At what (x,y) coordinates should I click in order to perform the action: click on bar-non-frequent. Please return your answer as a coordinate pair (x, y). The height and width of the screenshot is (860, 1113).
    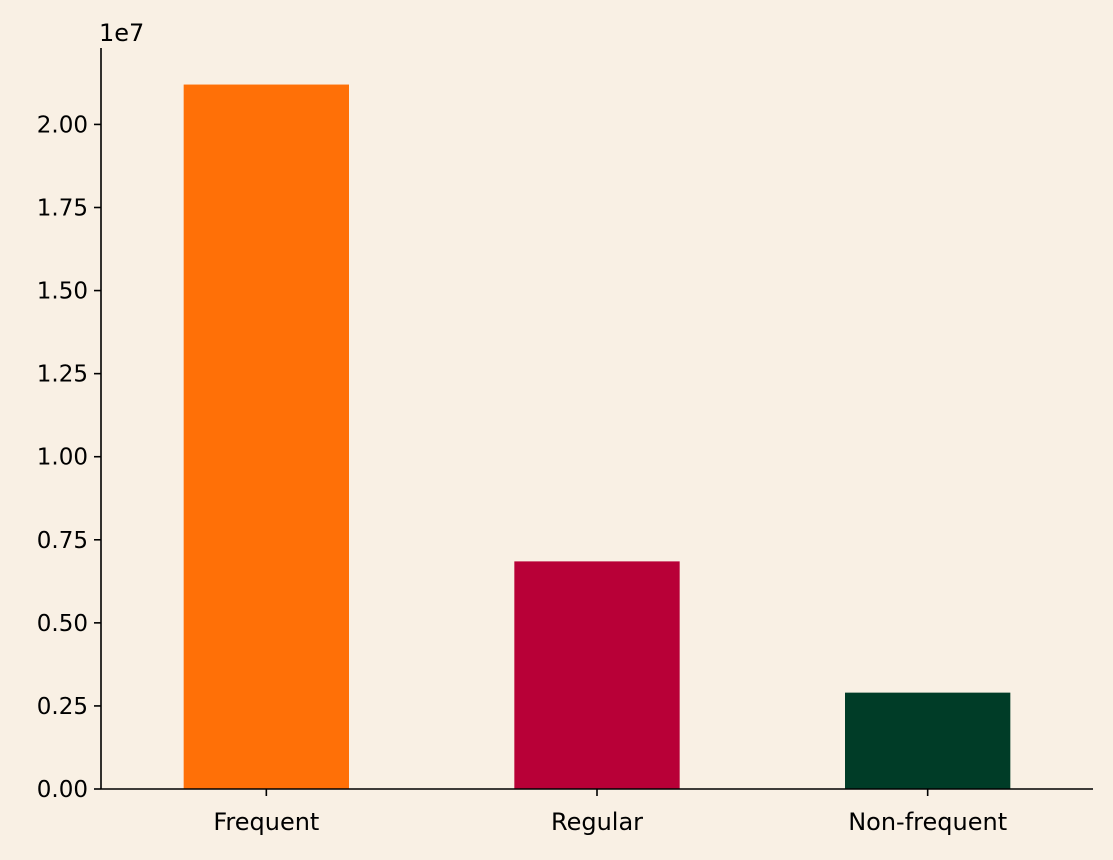
    Looking at the image, I should click on (928, 740).